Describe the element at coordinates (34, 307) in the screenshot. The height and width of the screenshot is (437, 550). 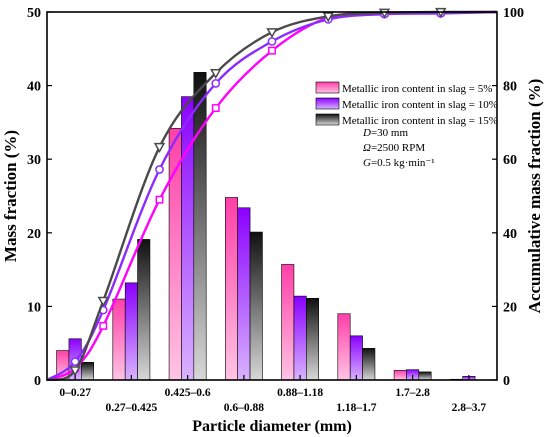
I see `y-tick-label-1: 10` at that location.